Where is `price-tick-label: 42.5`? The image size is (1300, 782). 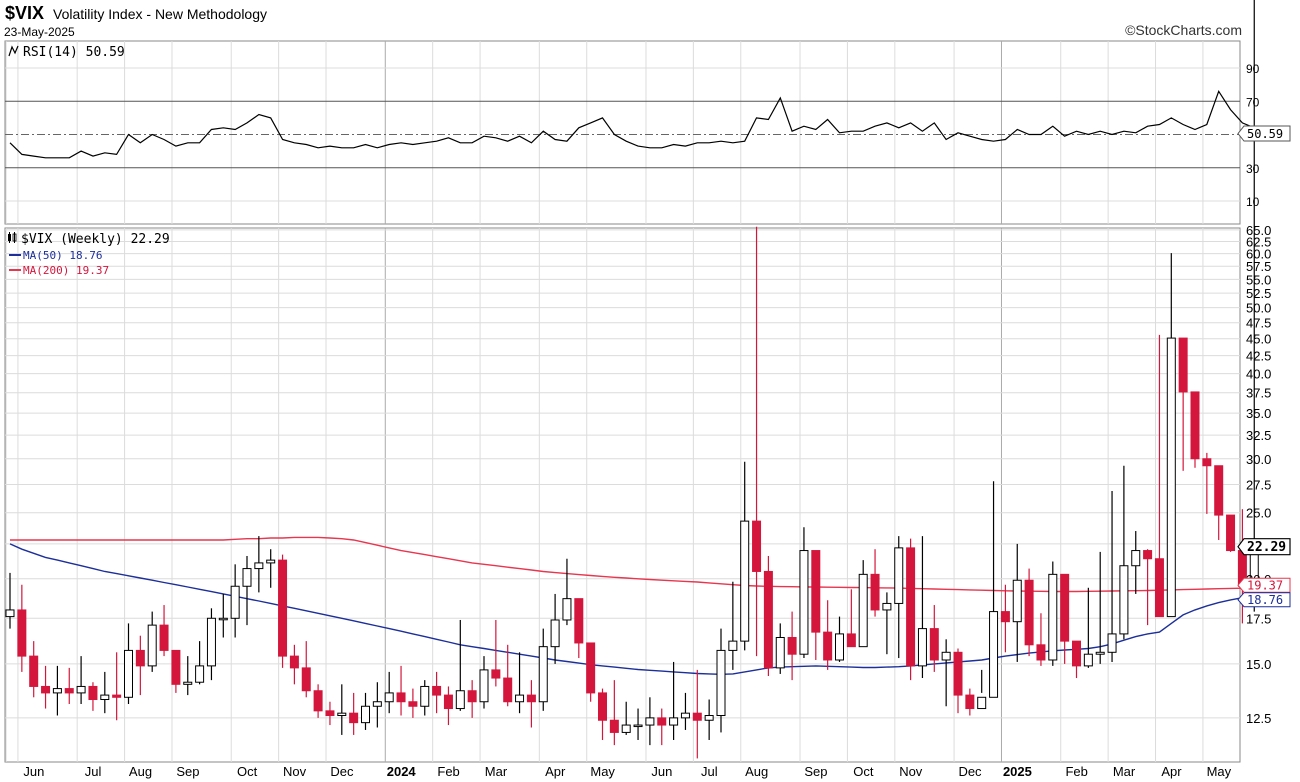
price-tick-label: 42.5 is located at coordinates (1258, 356).